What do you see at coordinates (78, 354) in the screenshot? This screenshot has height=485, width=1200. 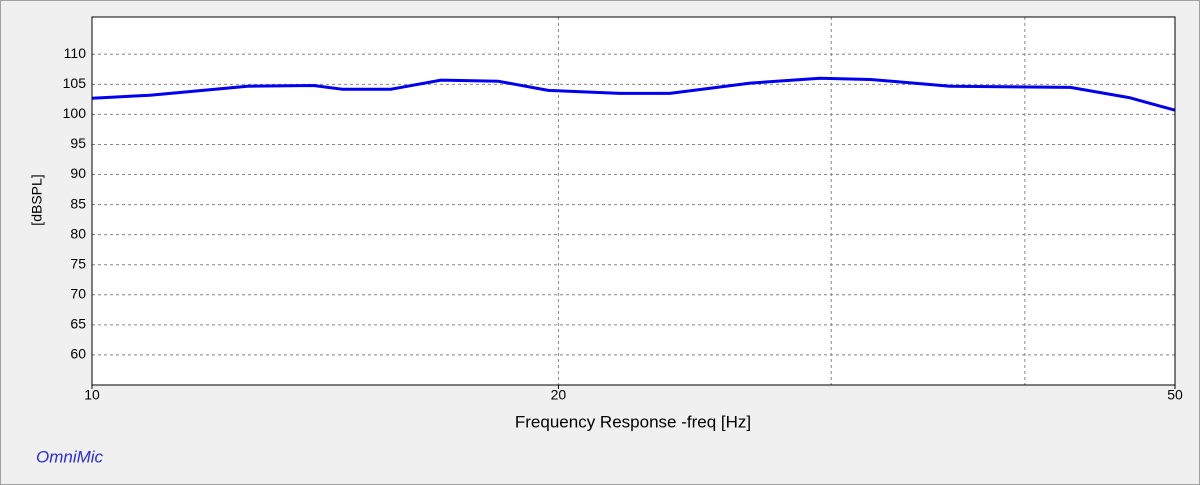 I see `y-tick-label: 60` at bounding box center [78, 354].